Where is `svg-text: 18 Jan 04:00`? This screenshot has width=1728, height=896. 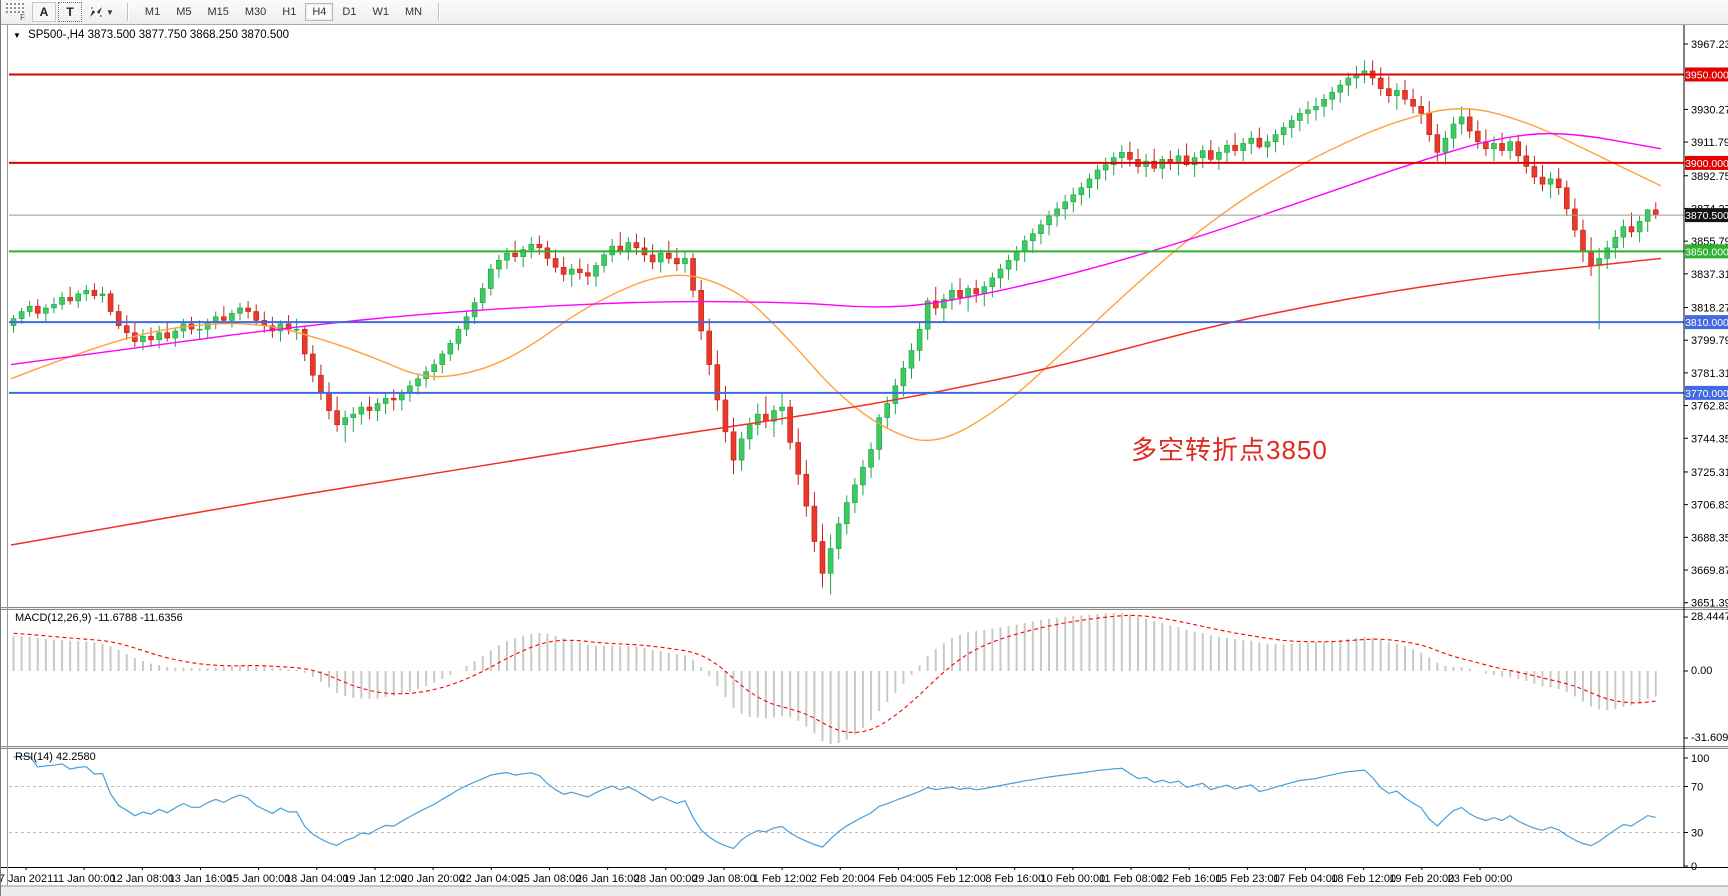
svg-text: 18 Jan 04:00 is located at coordinates (317, 879).